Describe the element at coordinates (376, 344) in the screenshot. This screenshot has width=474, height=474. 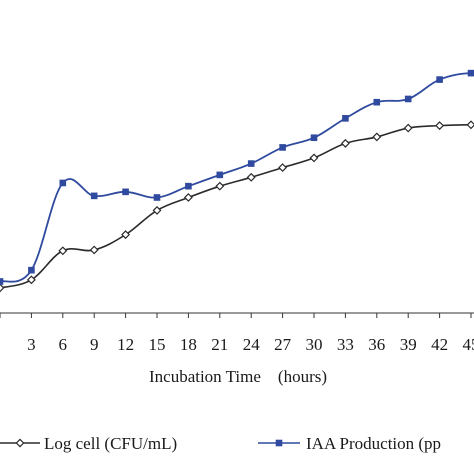
I see `x-tick-label: 36` at that location.